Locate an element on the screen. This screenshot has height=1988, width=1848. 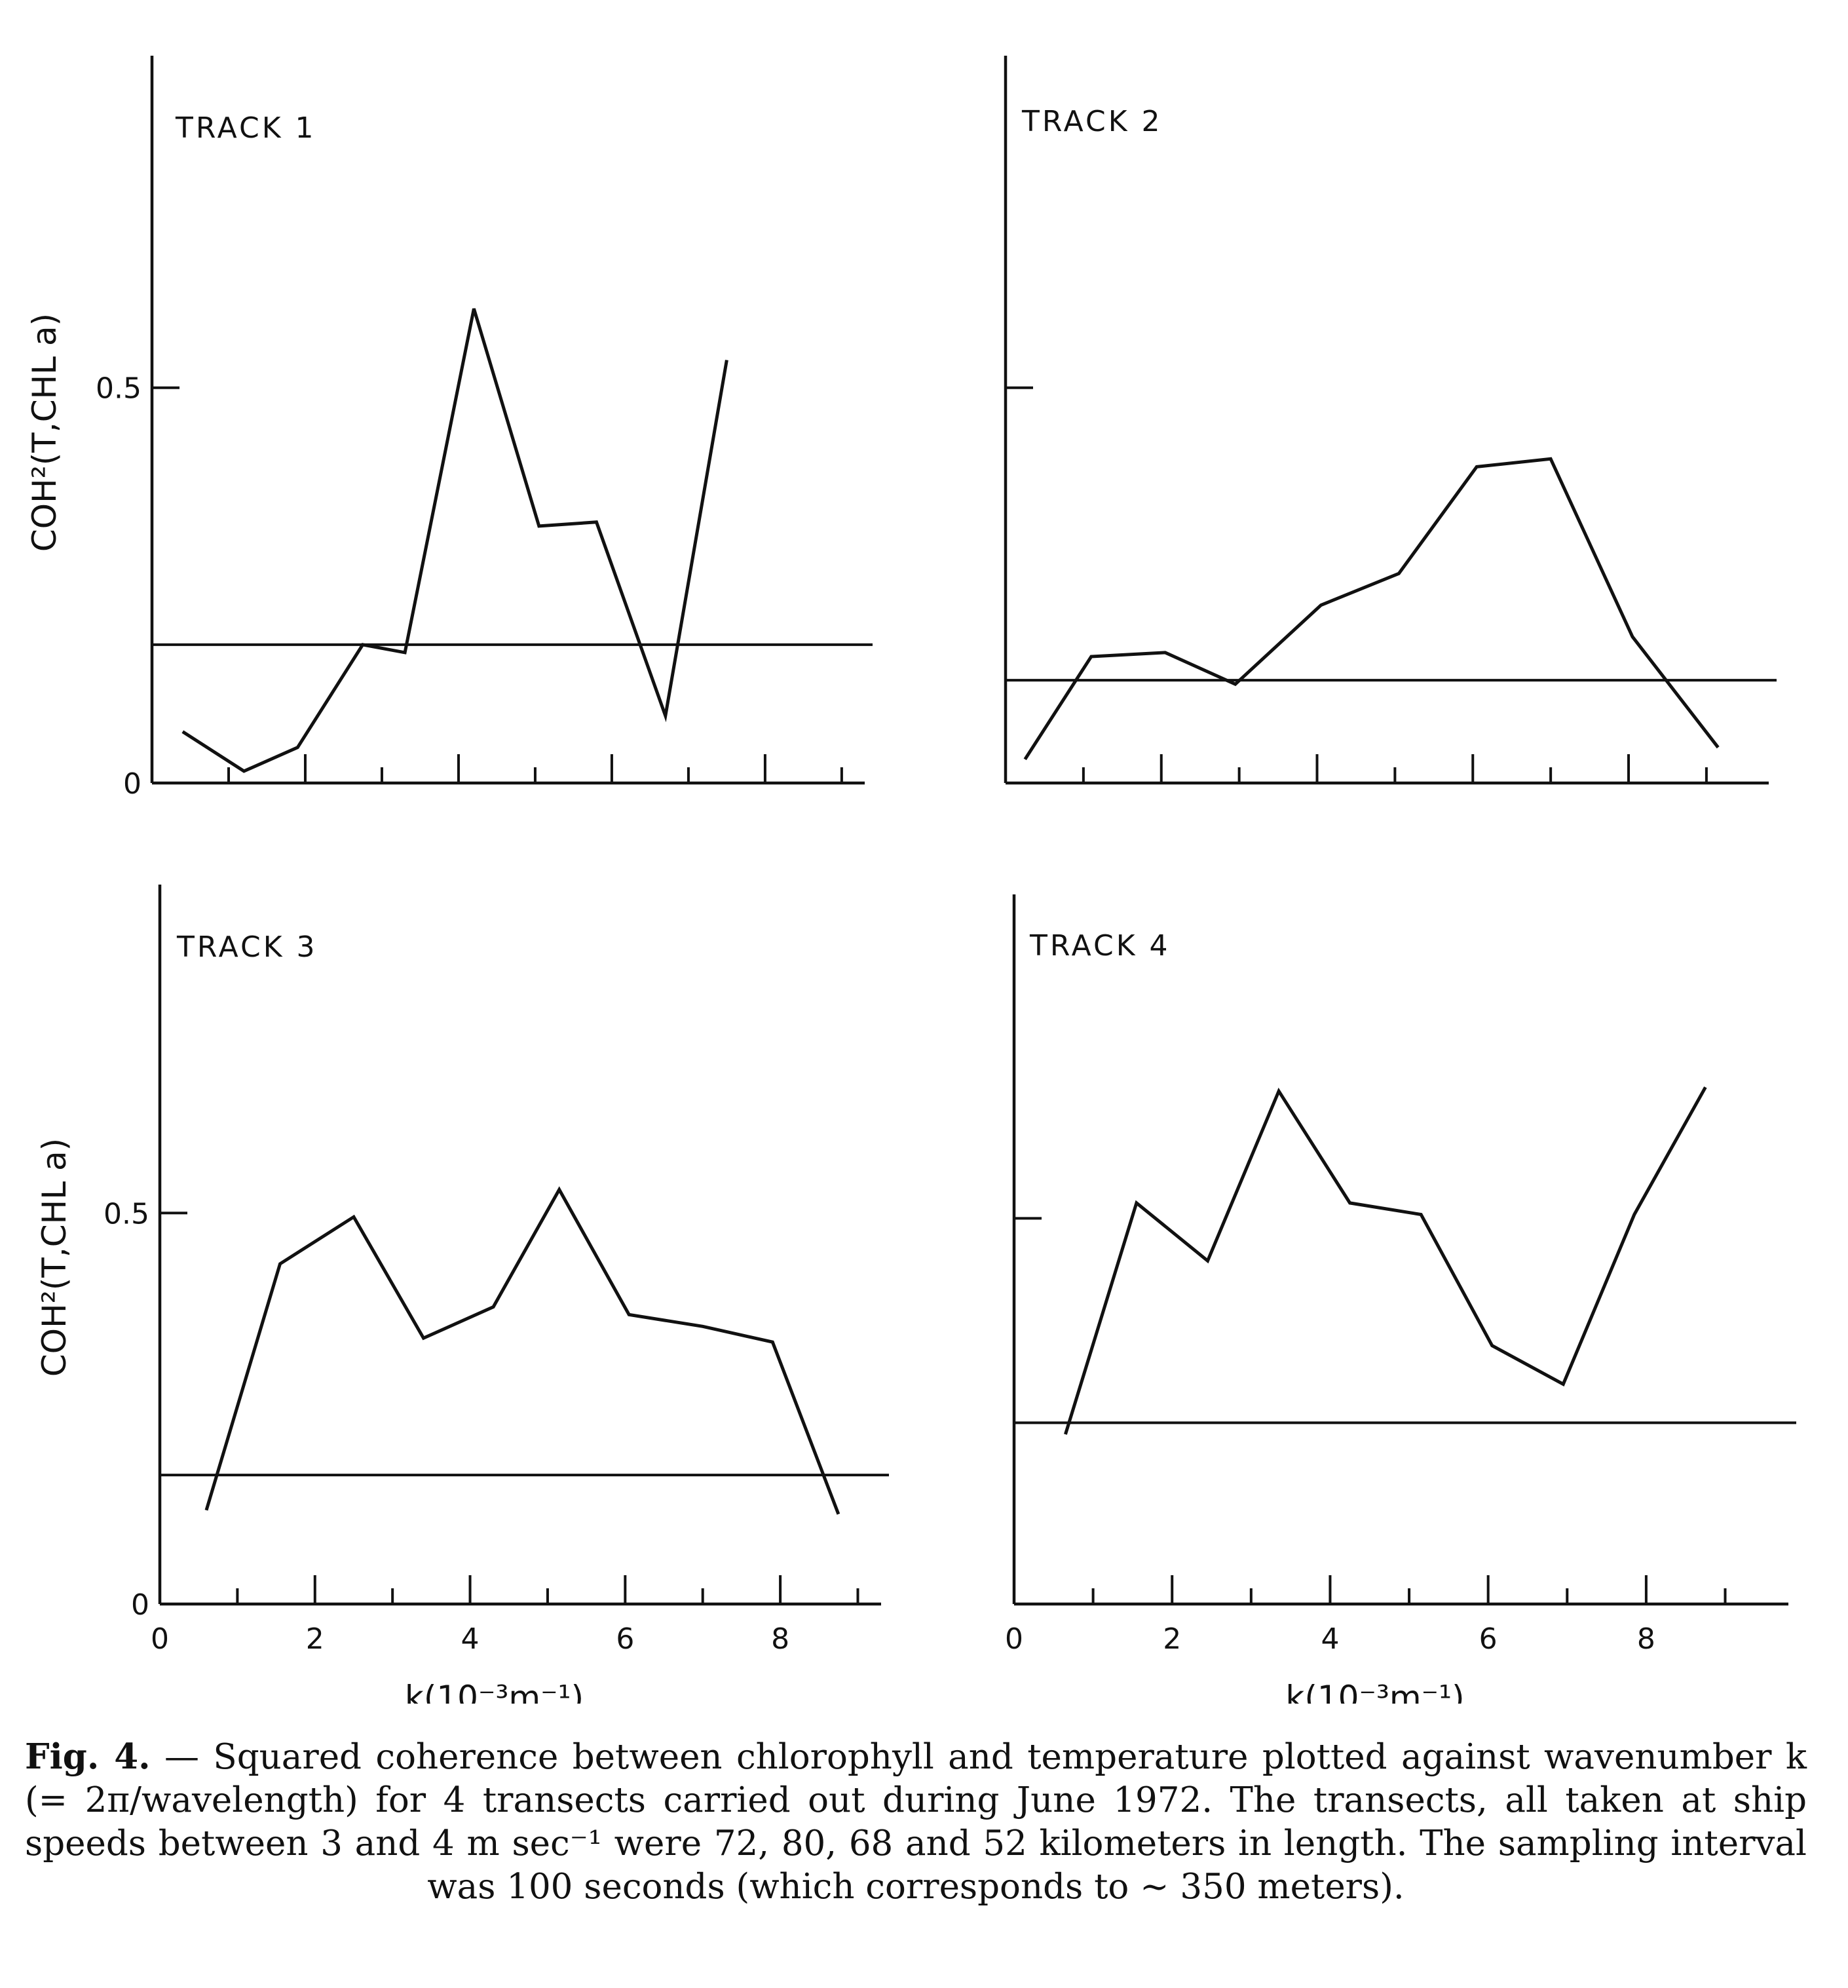
panel-label: TRACK 4 is located at coordinates (1100, 946).